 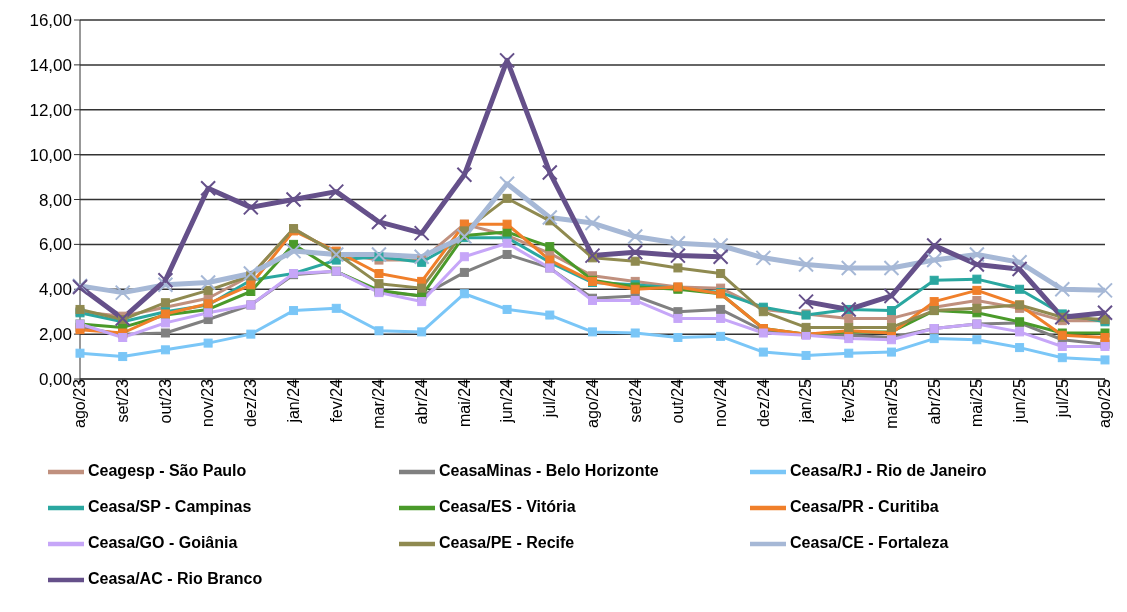 What do you see at coordinates (869, 543) in the screenshot?
I see `legend-label: Ceasa/CE - Fortaleza` at bounding box center [869, 543].